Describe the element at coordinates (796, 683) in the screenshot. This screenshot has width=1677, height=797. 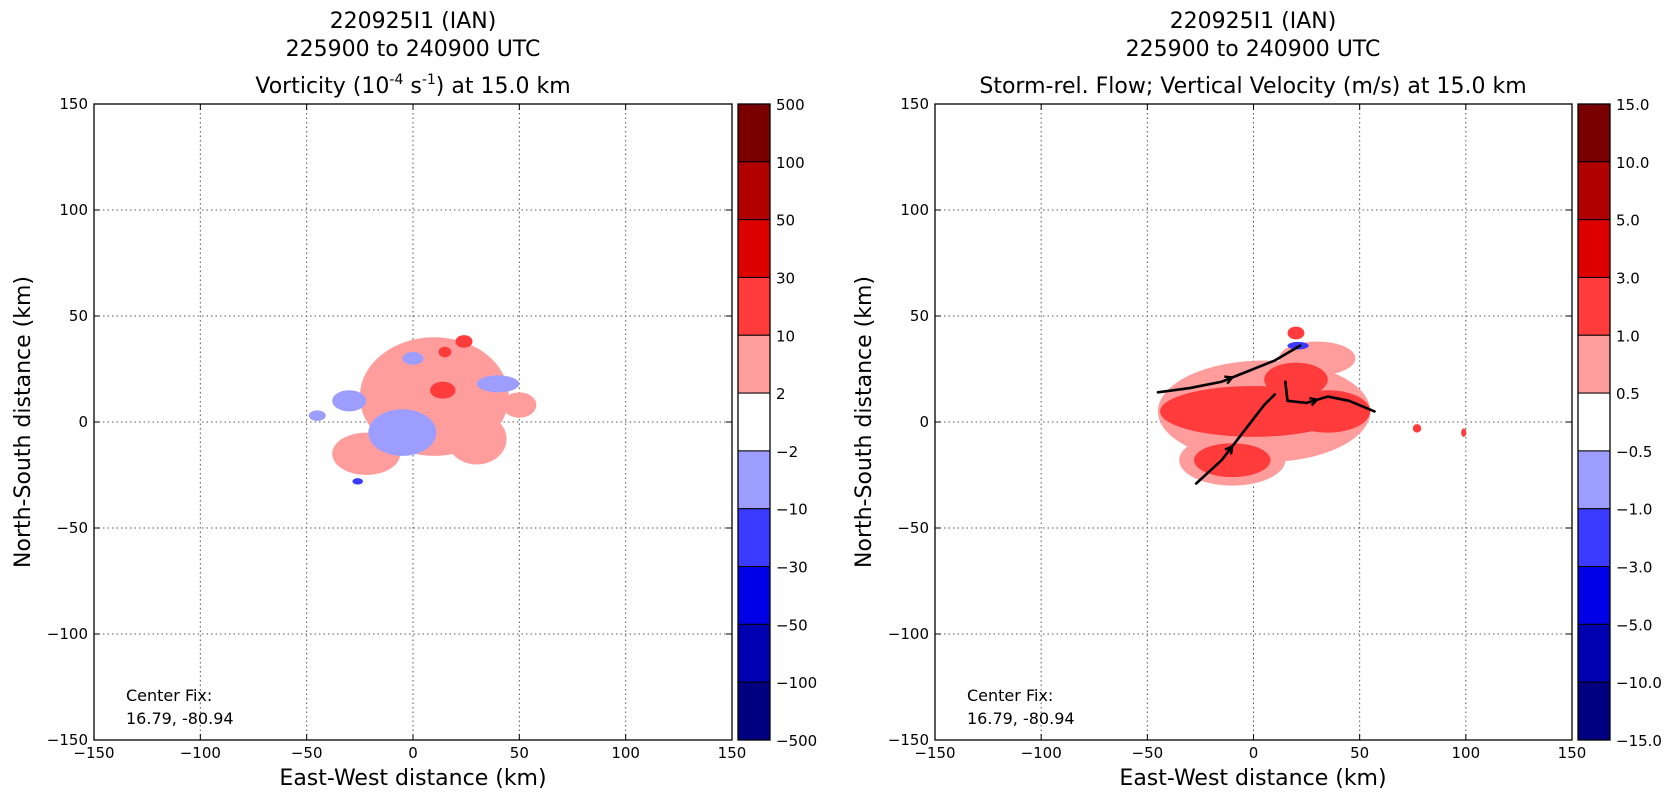
I see `colorbar-tick-label: −100` at that location.